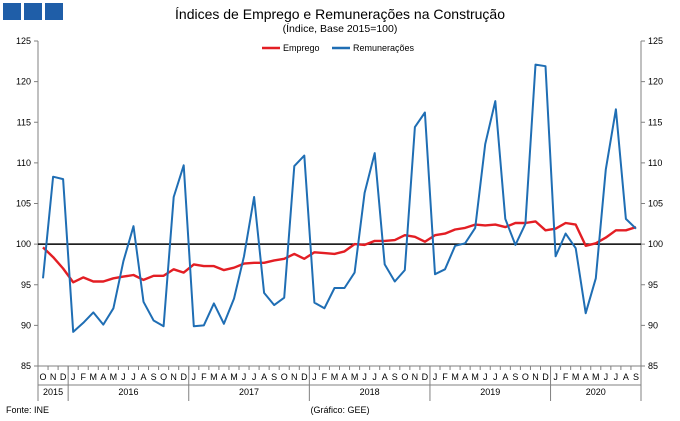 The image size is (680, 421). I want to click on y-tick-label-left: 115, so click(24, 122).